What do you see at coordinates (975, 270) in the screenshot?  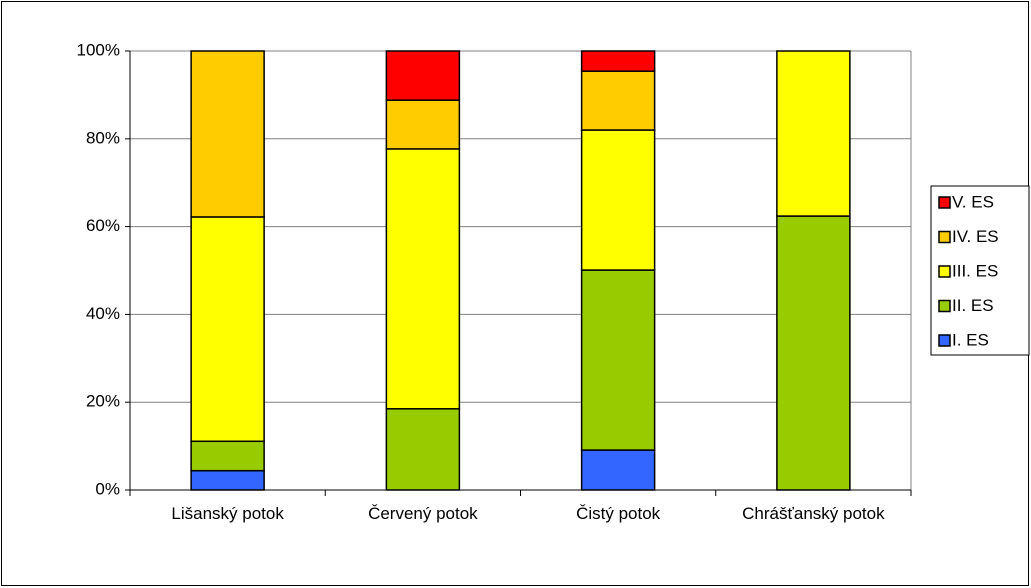 I see `legend-label: III. ES` at bounding box center [975, 270].